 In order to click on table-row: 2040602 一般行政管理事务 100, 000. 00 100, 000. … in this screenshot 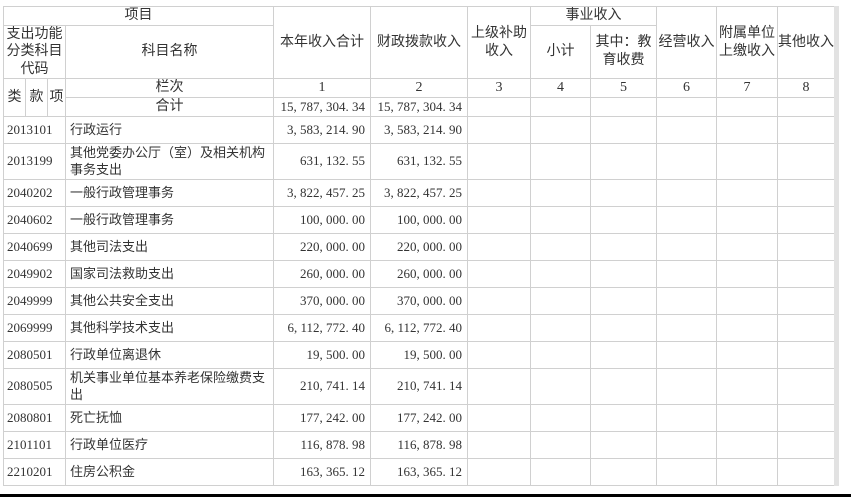, I will do `click(421, 219)`.